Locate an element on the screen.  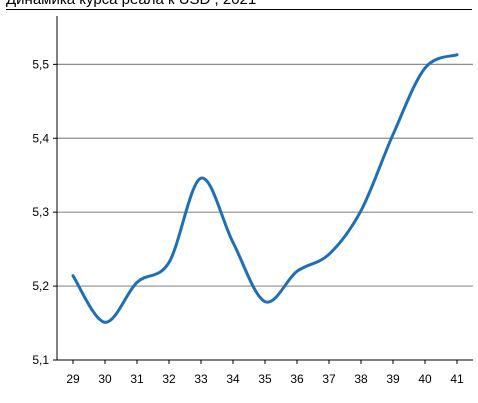
x-tick-label: 30 is located at coordinates (105, 379).